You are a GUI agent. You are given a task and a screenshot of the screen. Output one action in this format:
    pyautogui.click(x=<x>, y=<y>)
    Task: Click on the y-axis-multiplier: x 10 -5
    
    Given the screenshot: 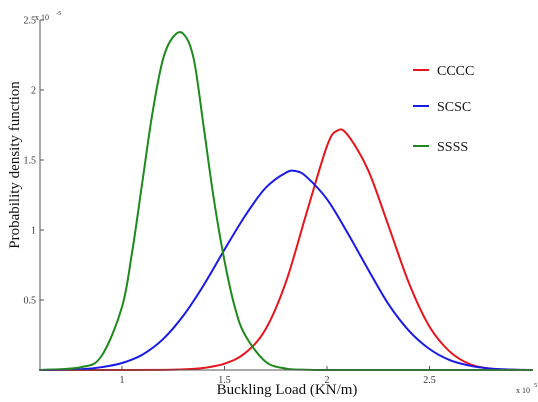 What is the action you would take?
    pyautogui.click(x=48, y=16)
    